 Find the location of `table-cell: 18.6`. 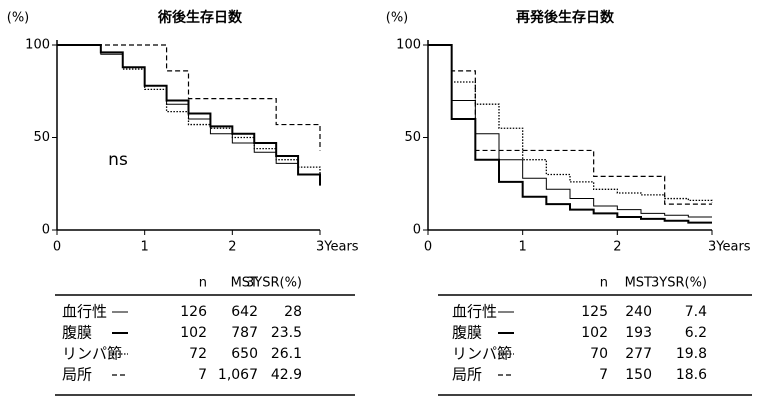

table-cell: 18.6 is located at coordinates (691, 375).